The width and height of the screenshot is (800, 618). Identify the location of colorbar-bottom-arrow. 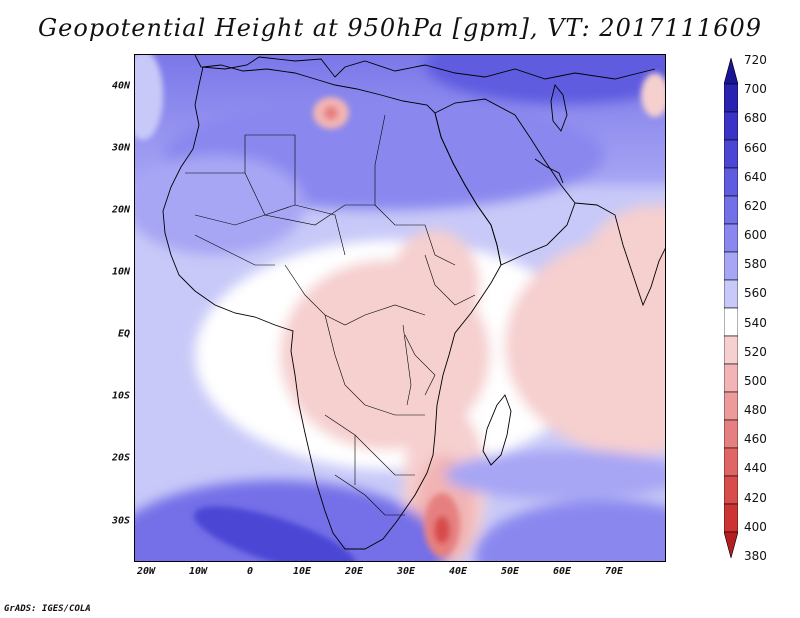
(731, 544).